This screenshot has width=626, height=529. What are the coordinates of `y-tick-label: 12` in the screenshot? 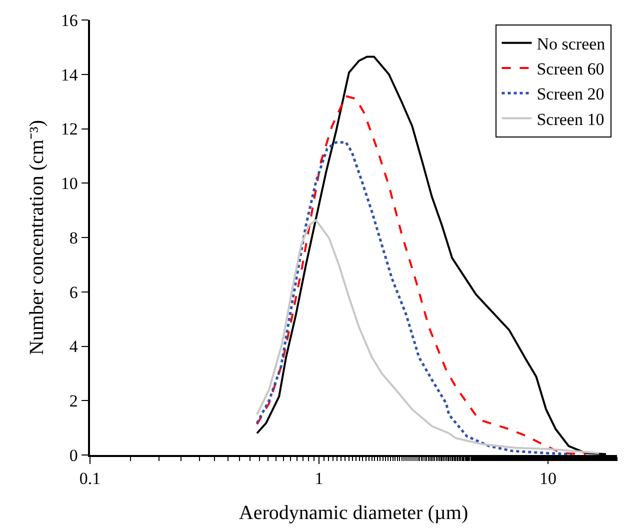 It's located at (69, 129).